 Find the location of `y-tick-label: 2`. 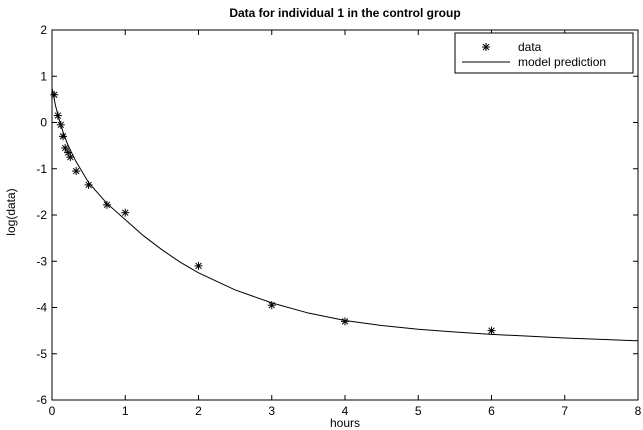

y-tick-label: 2 is located at coordinates (43, 30).